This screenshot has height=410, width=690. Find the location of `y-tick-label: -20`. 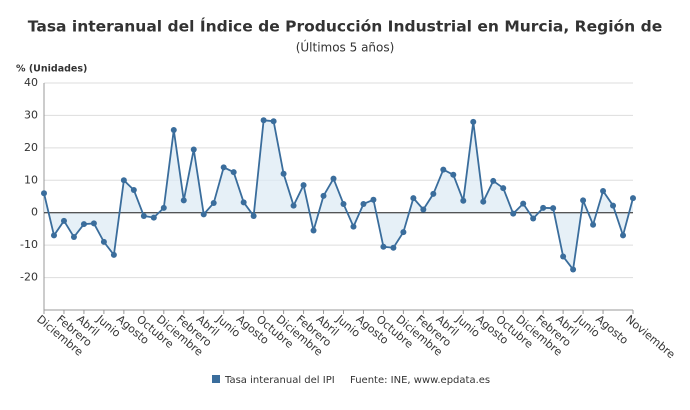

y-tick-label: -20 is located at coordinates (29, 277).